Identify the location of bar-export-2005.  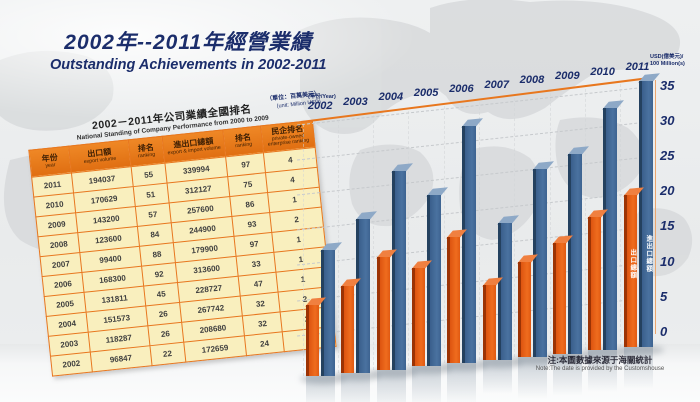
(421, 313).